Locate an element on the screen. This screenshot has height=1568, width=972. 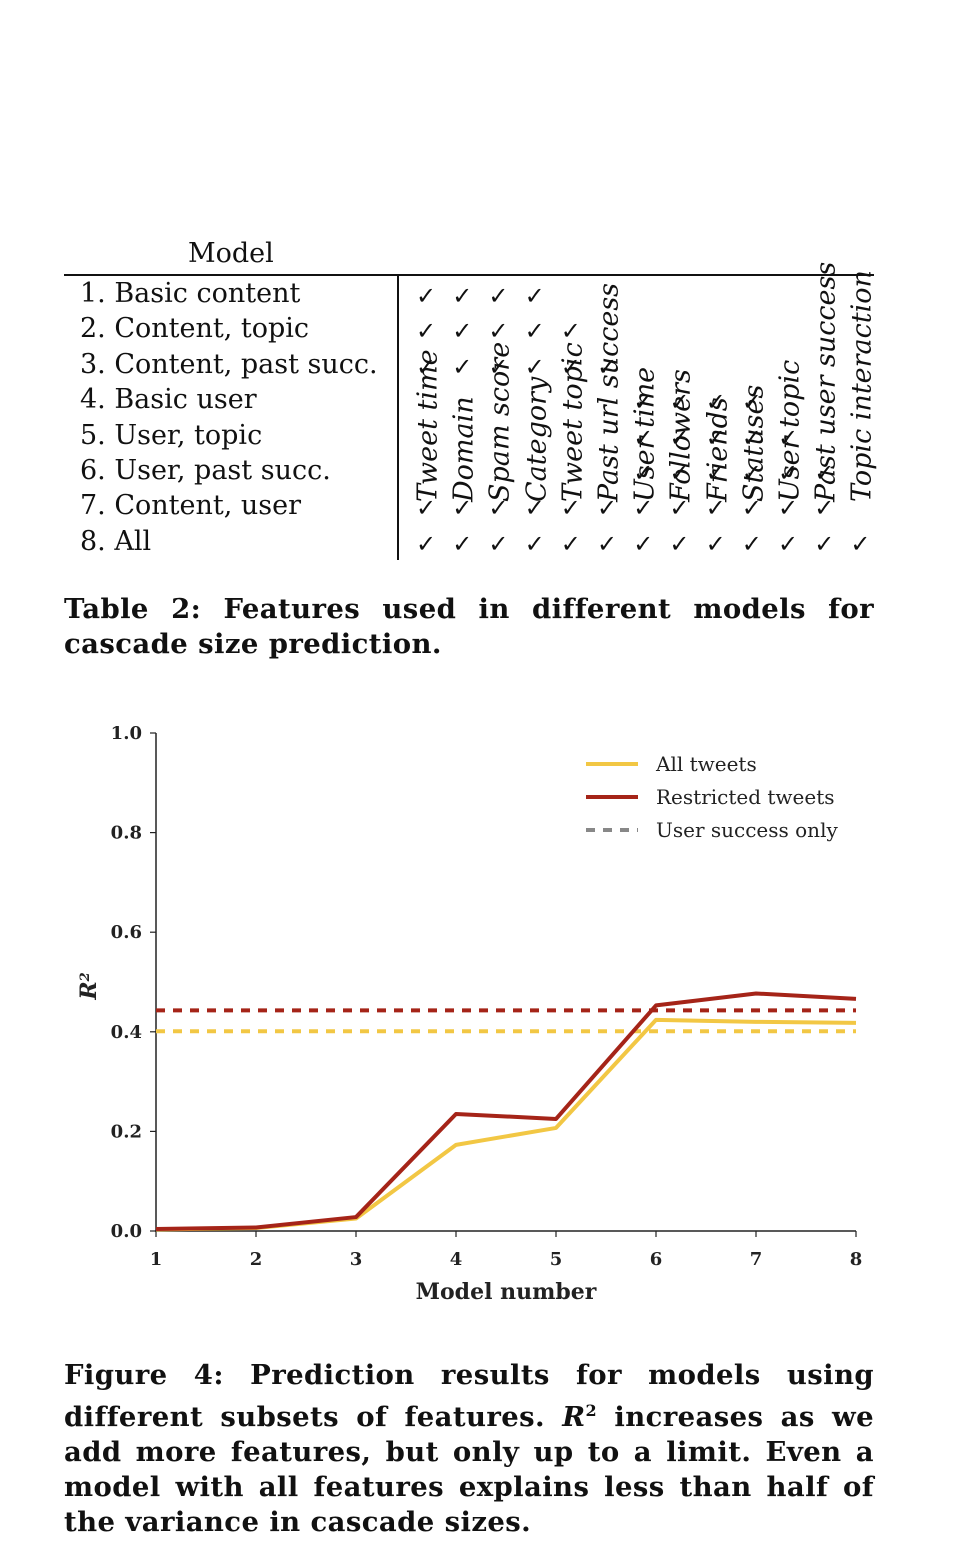
legend-label: User success only is located at coordinates (747, 830).